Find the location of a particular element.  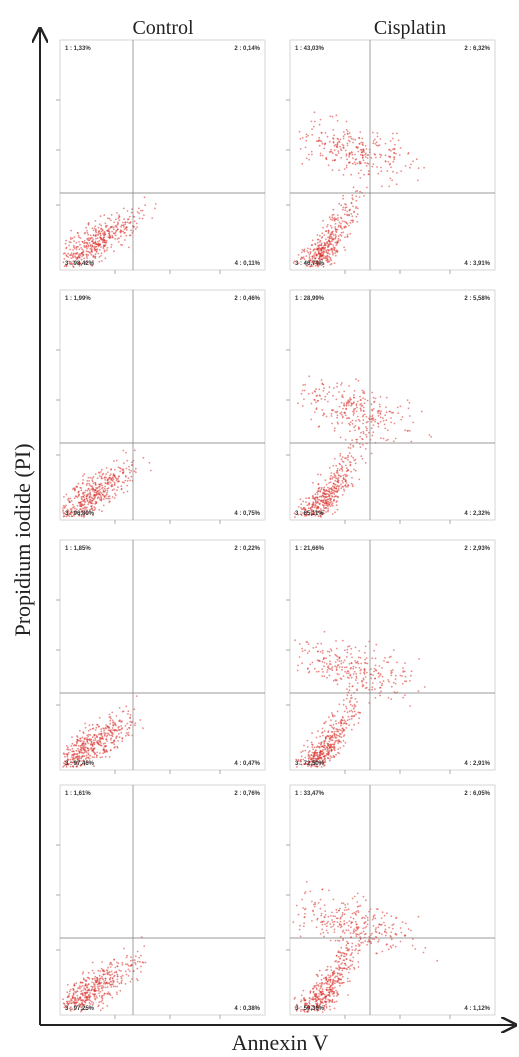

quadrant-label: 2 : 6,32% is located at coordinates (477, 49).